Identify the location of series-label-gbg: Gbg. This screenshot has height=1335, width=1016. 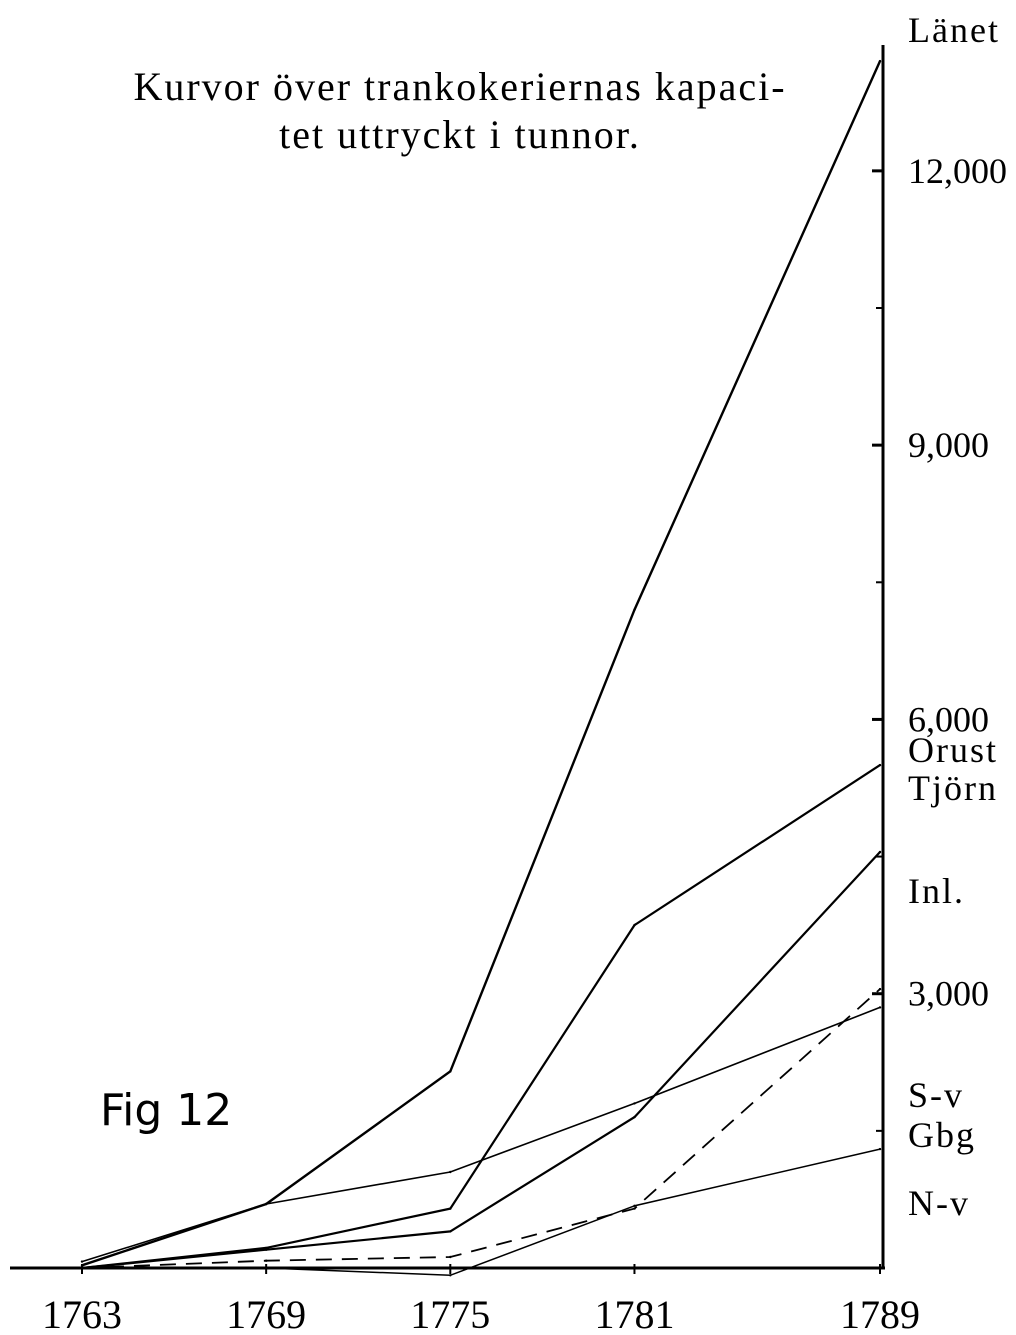
(942, 1135).